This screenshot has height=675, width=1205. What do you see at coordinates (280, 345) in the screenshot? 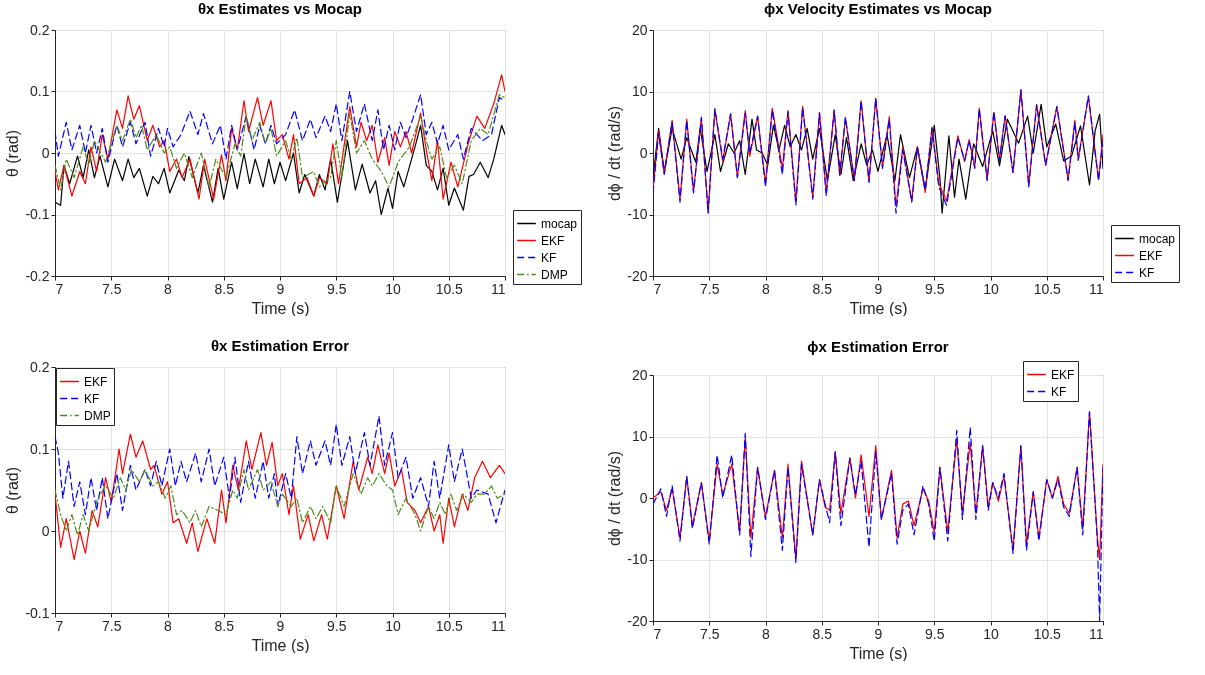
I see `chart-title: θx Estimation Error` at bounding box center [280, 345].